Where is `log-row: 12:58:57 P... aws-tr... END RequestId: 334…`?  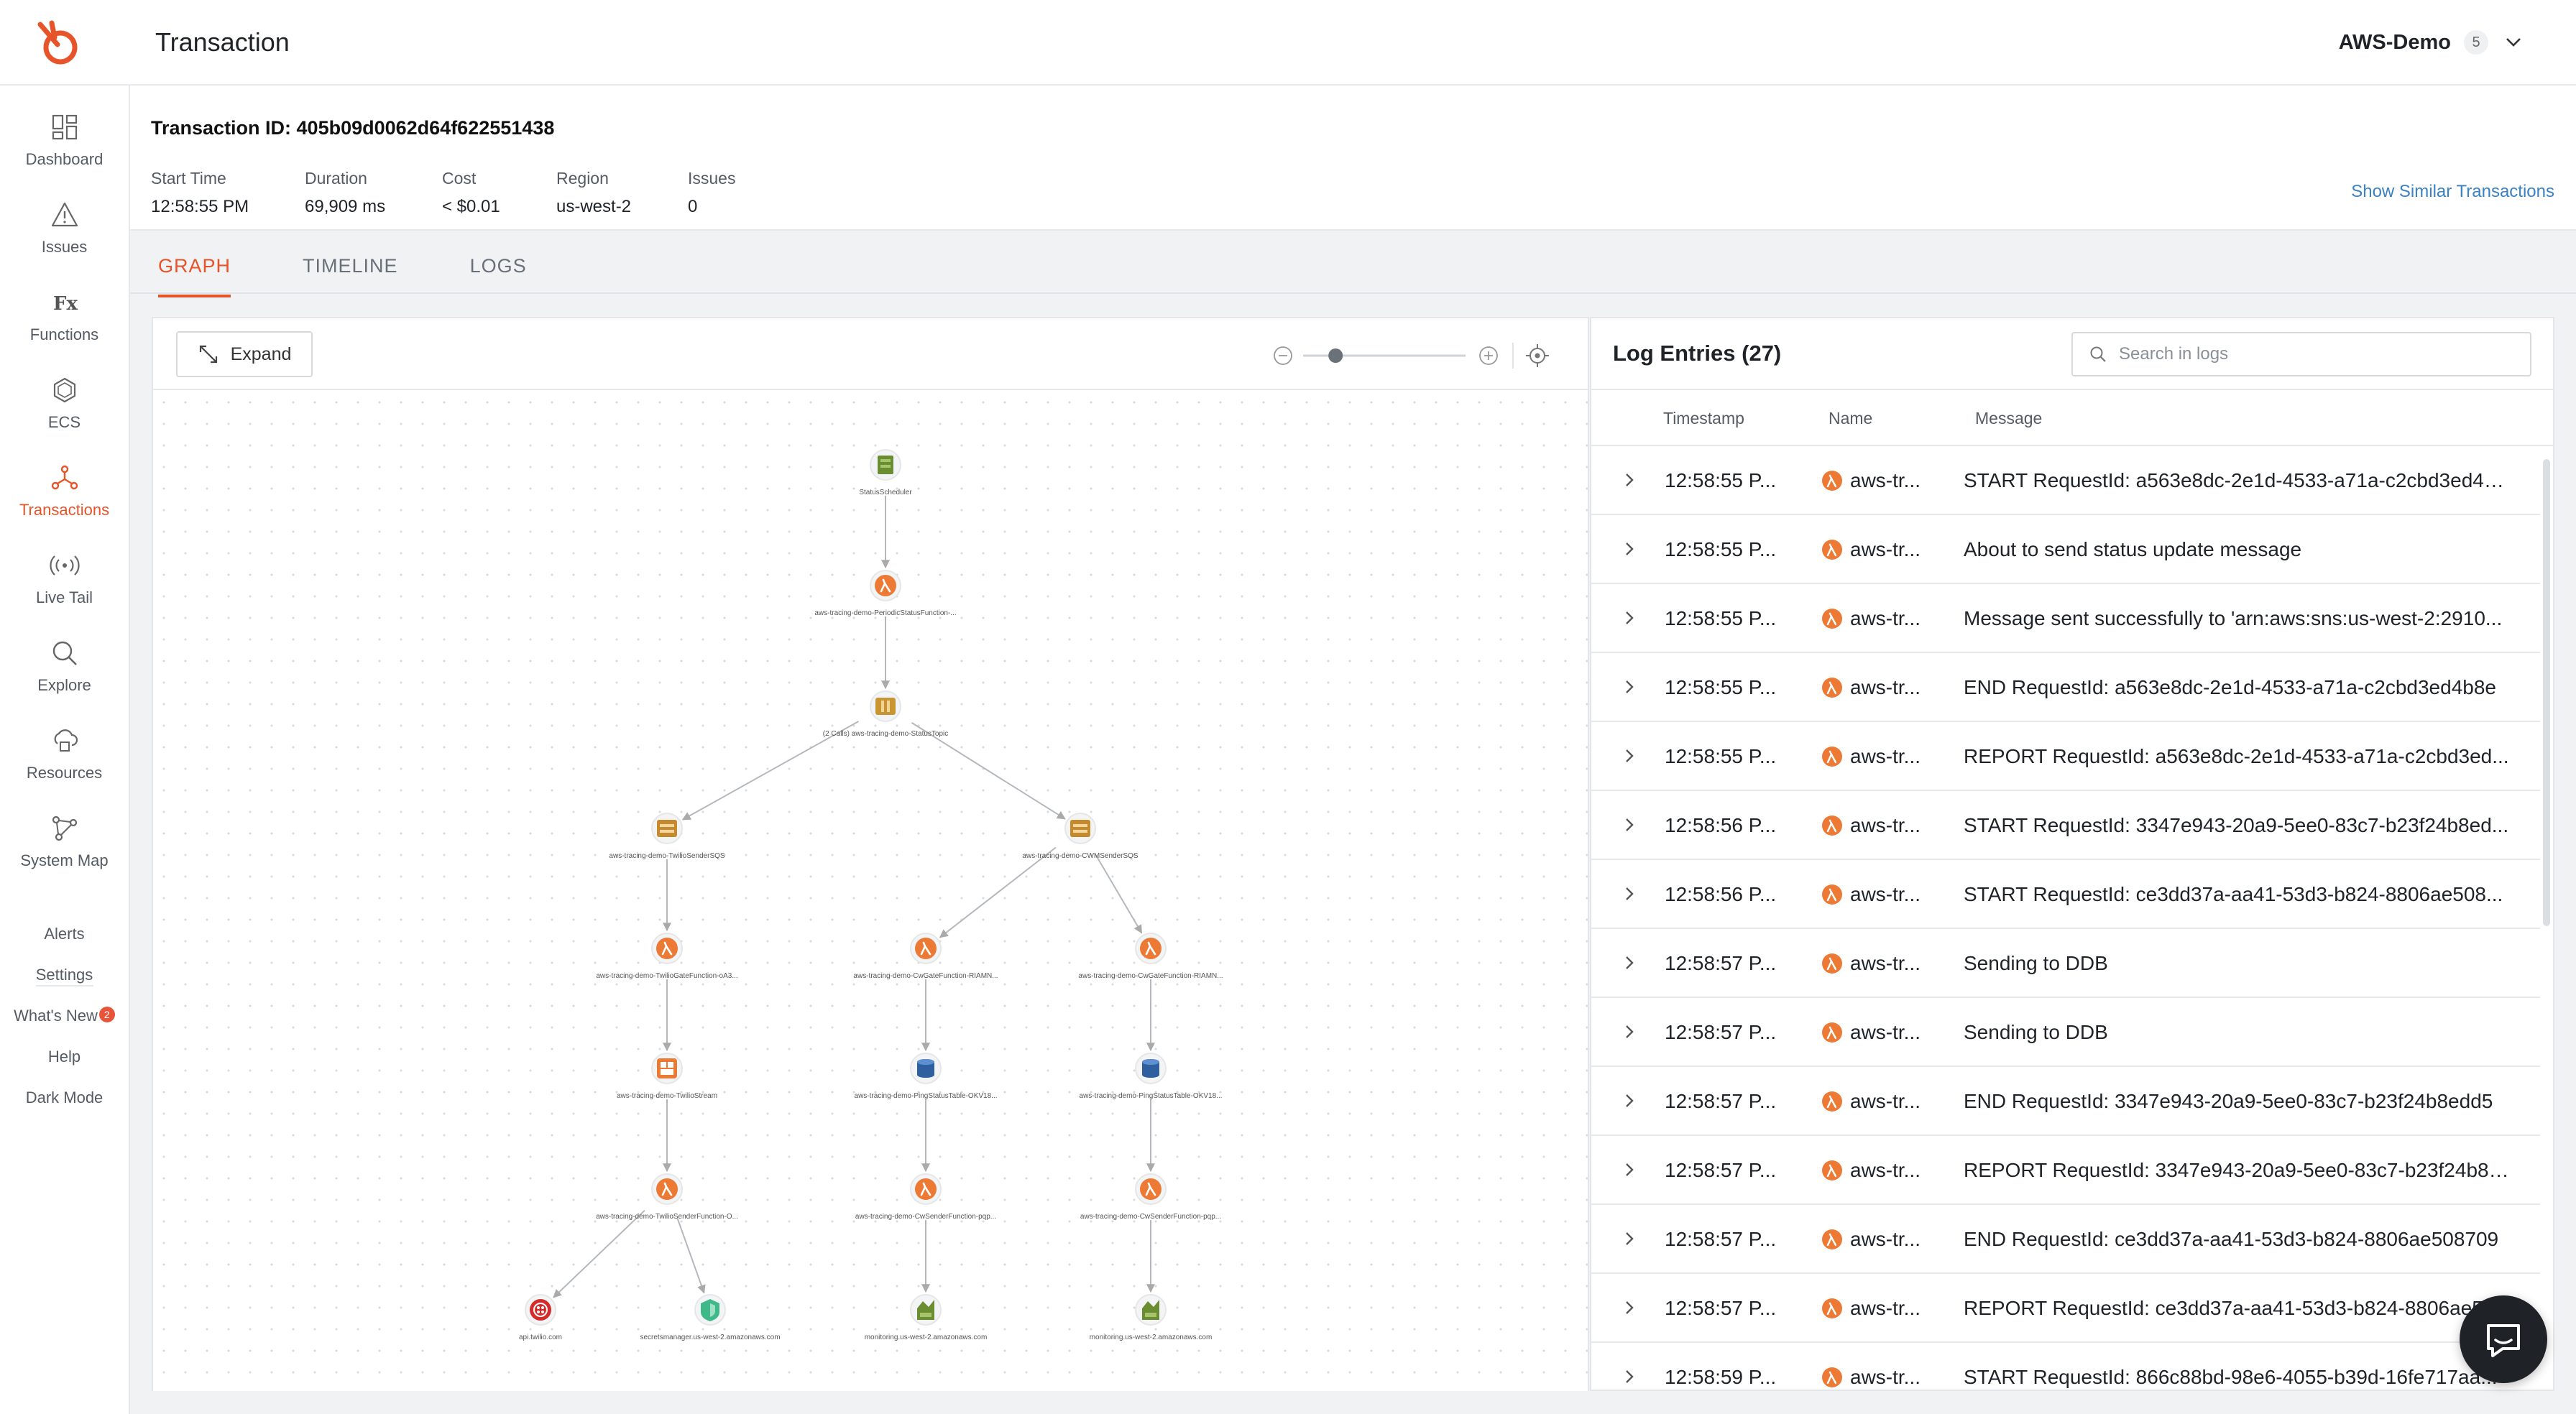
log-row: 12:58:57 P... aws-tr... END RequestId: 334… is located at coordinates (2065, 1101).